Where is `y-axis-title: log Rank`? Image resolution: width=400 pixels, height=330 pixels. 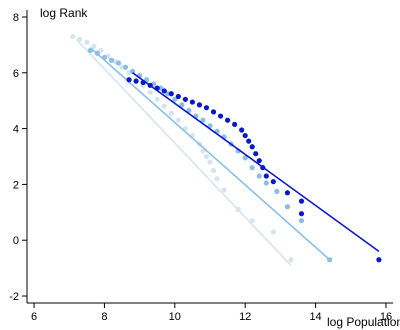
y-axis-title: log Rank is located at coordinates (64, 13).